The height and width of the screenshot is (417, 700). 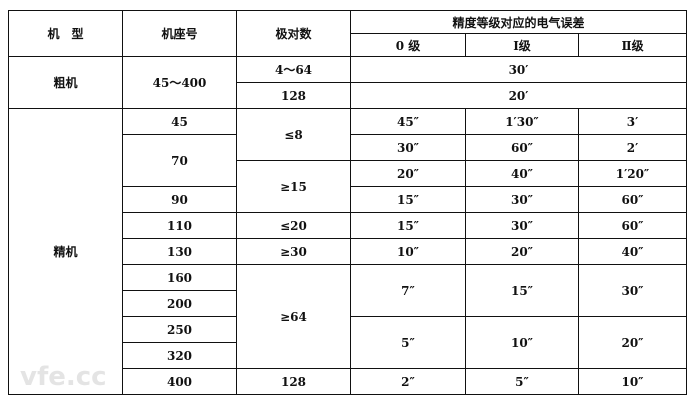 What do you see at coordinates (632, 45) in the screenshot?
I see `header-grade-2: Ⅱ级` at bounding box center [632, 45].